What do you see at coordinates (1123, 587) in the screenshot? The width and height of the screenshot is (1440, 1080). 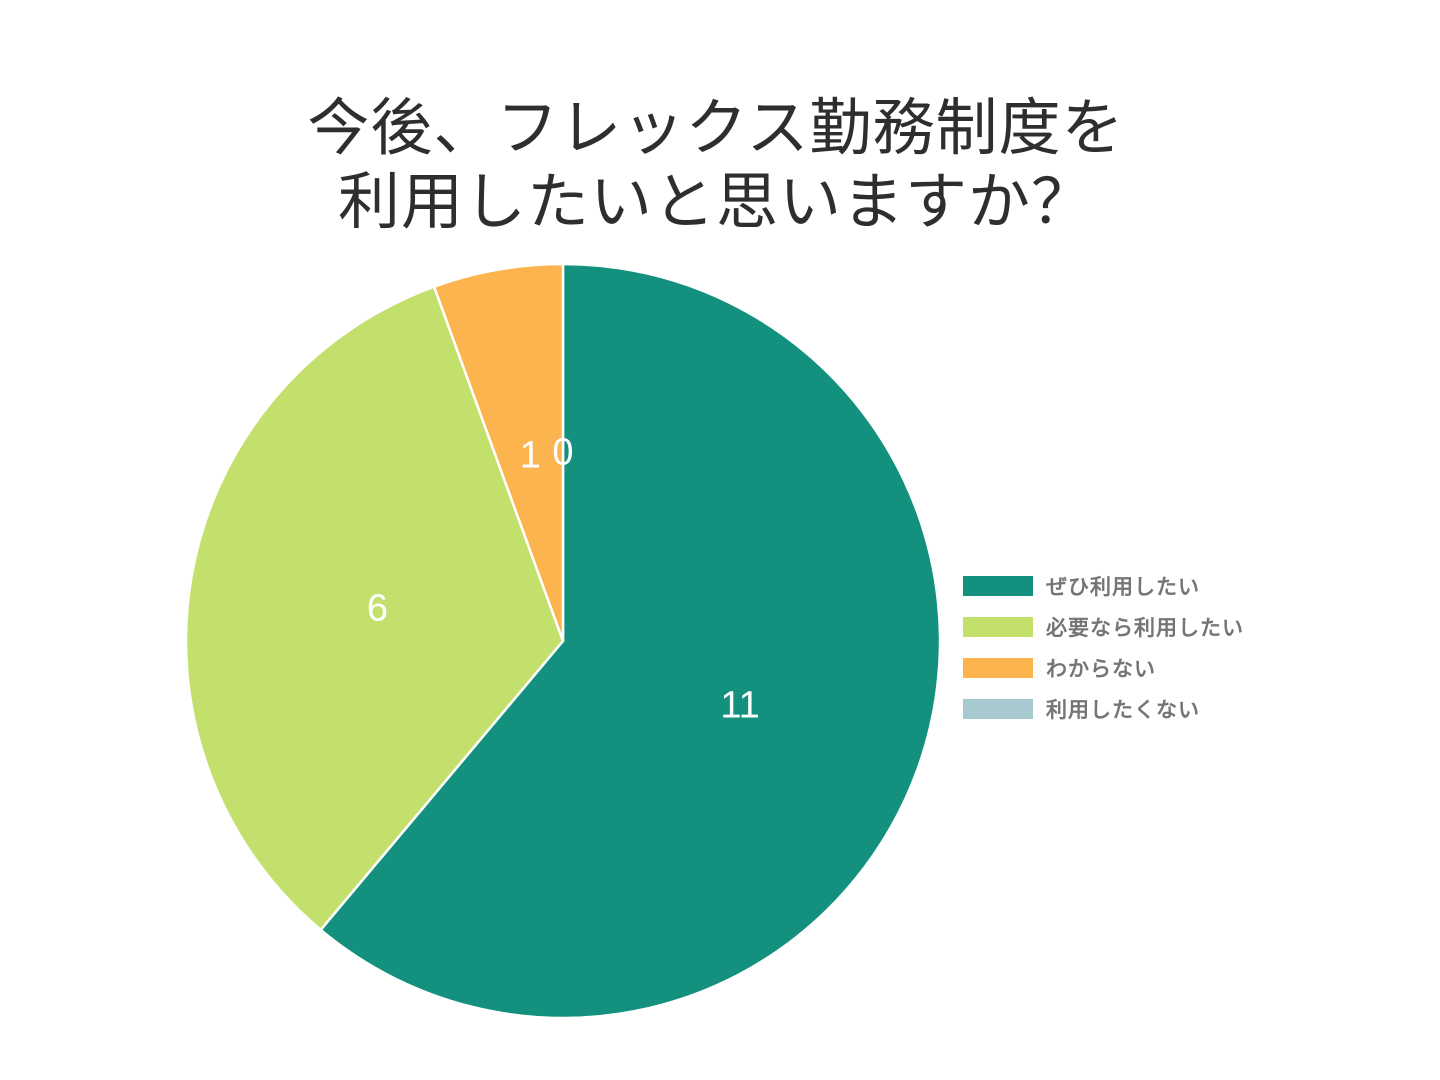 I see `legend-label-1: ぜひ利用したい` at bounding box center [1123, 587].